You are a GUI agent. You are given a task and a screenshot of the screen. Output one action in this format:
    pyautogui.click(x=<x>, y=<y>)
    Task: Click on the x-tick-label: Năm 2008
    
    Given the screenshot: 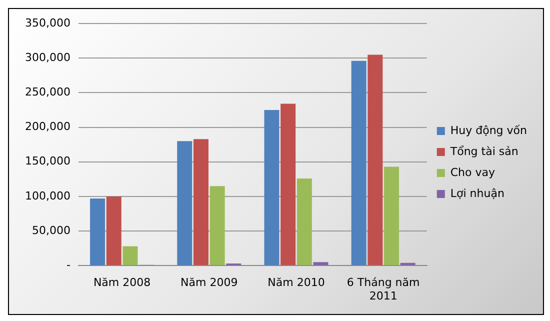 What is the action you would take?
    pyautogui.click(x=122, y=283)
    